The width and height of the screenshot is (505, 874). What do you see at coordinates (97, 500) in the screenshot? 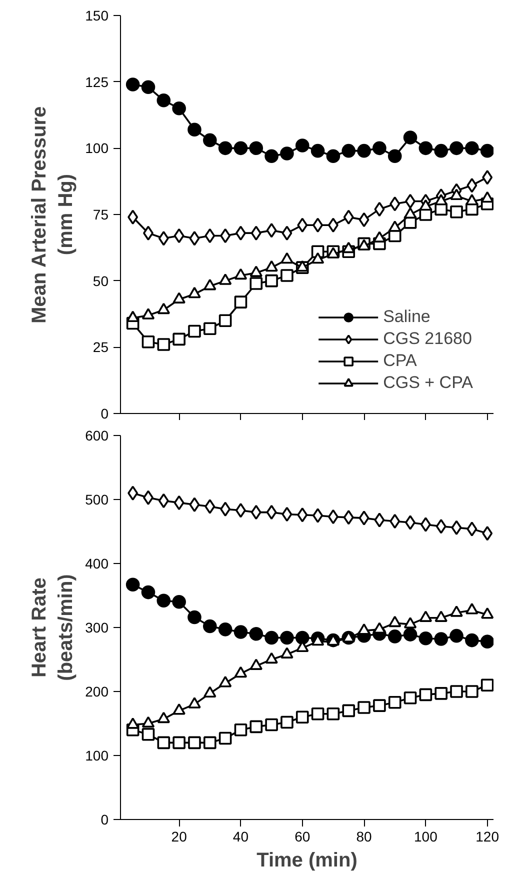
I see `y-tick-label: 500` at bounding box center [97, 500].